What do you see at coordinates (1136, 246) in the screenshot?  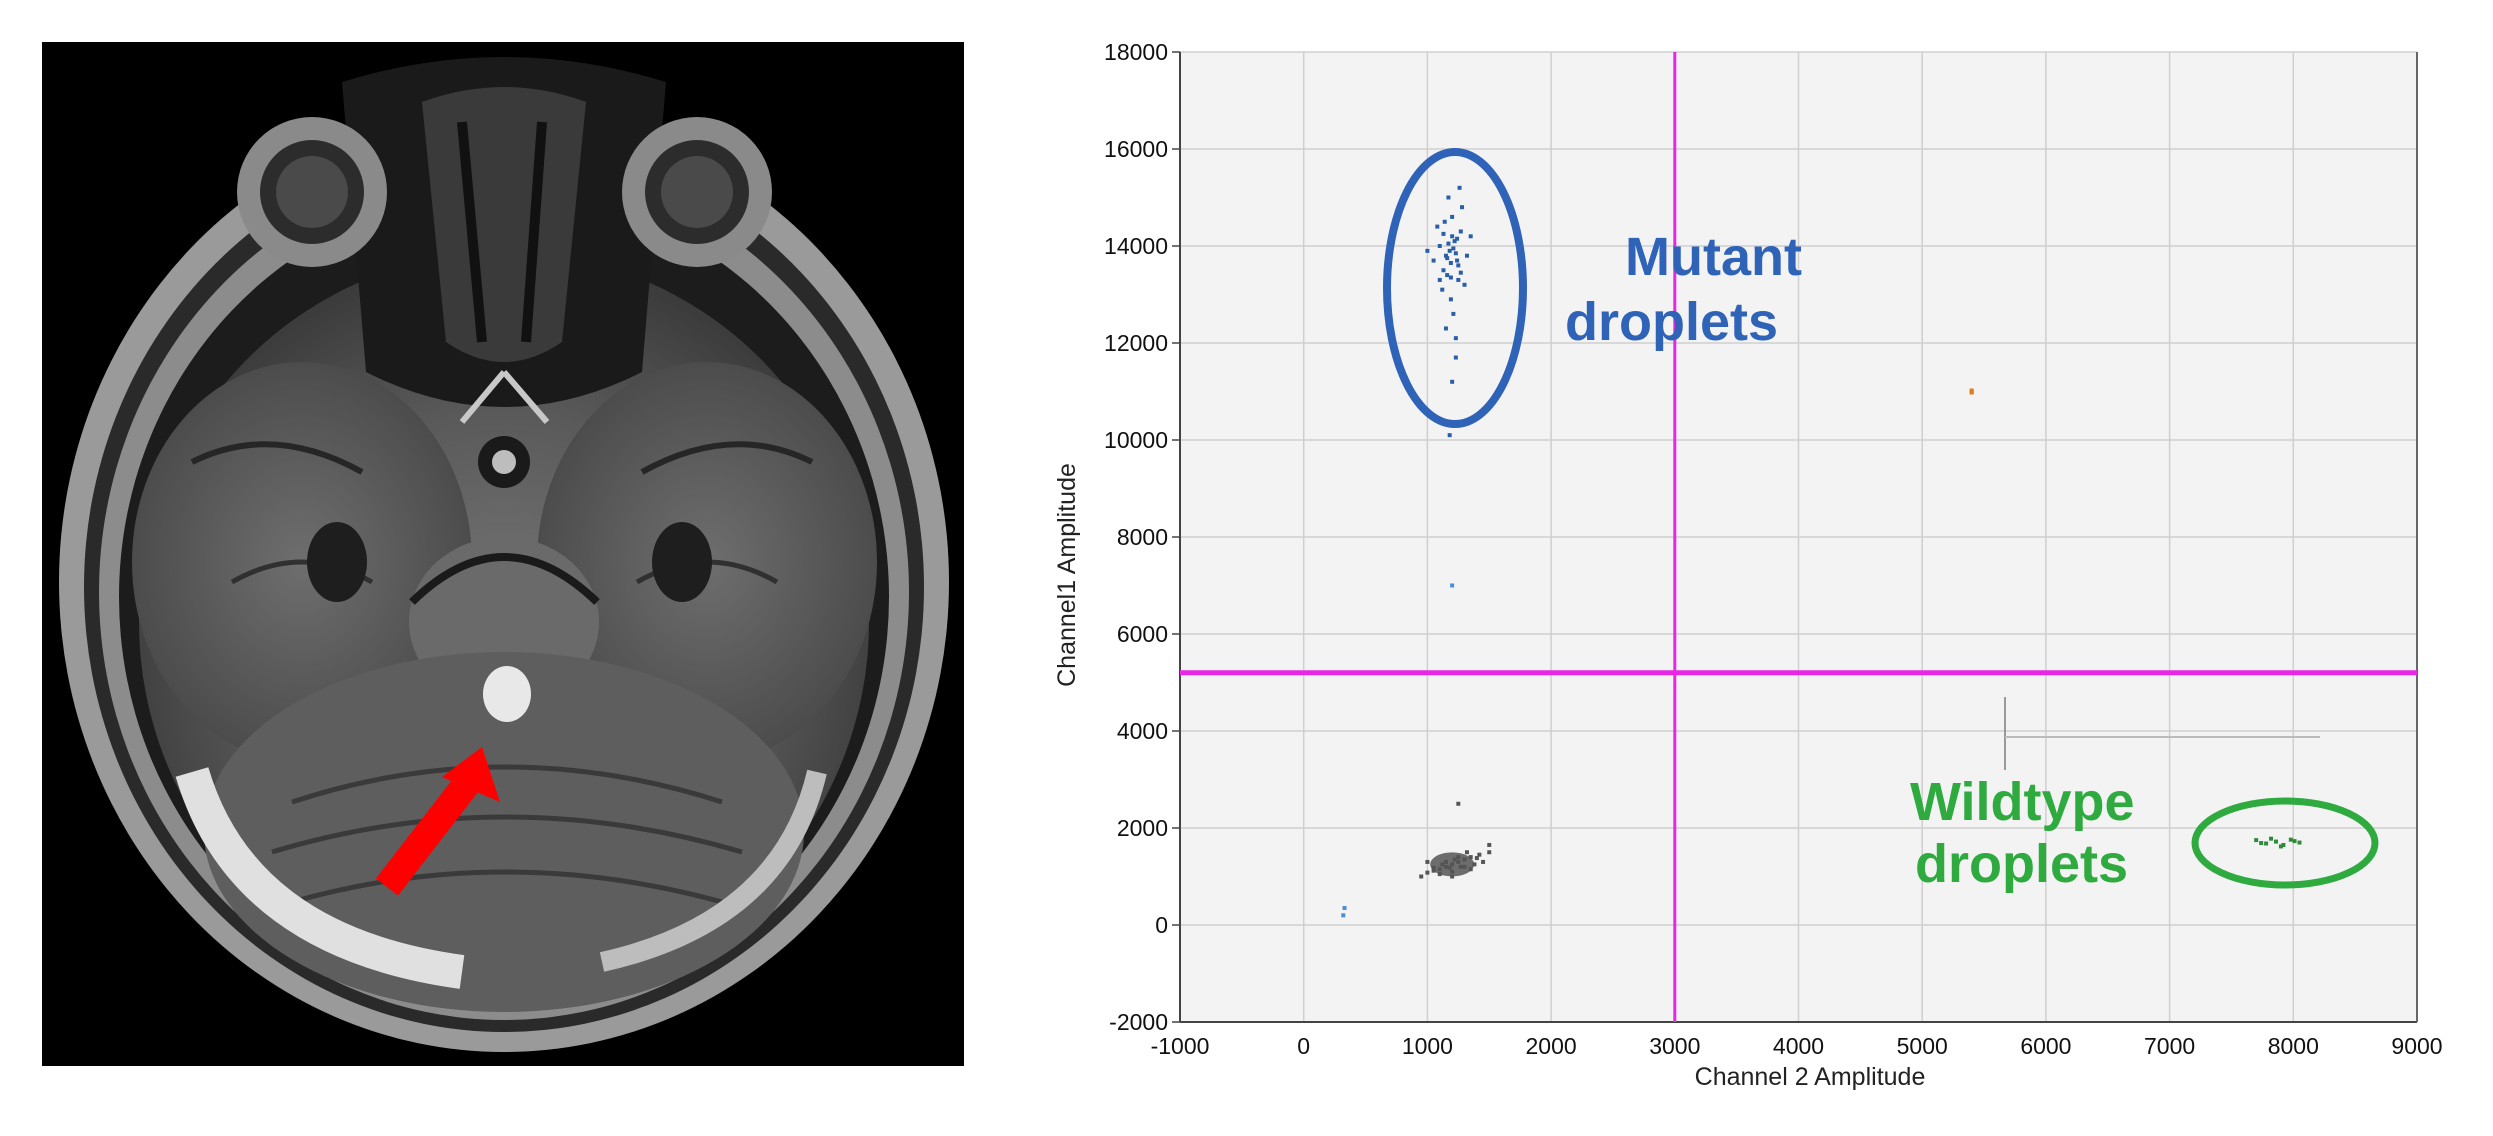 I see `y-tick-label: 14000` at bounding box center [1136, 246].